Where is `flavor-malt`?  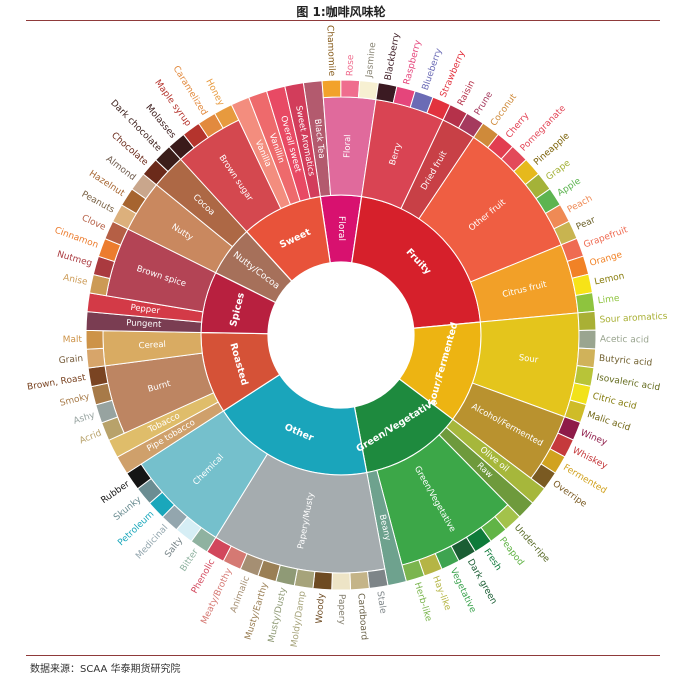
flavor-malt is located at coordinates (94, 339).